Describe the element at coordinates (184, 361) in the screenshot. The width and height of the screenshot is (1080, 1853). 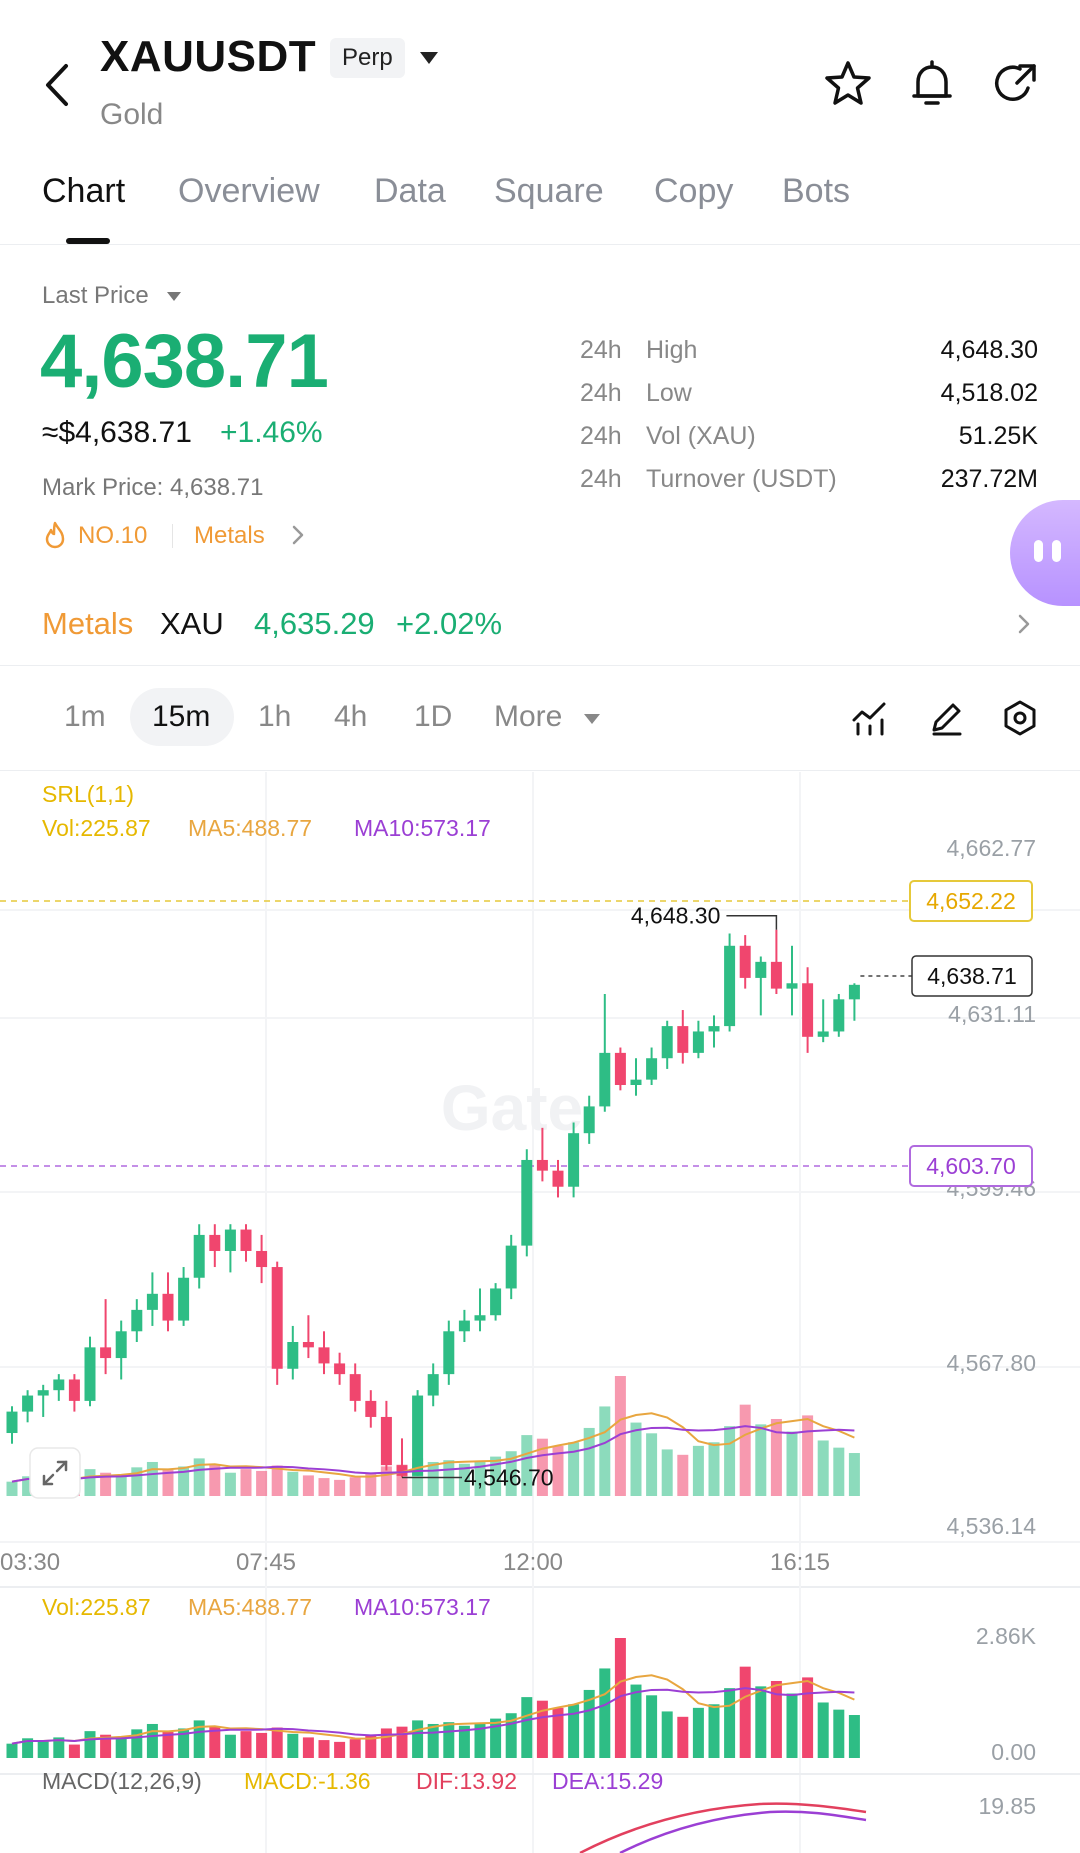
I see `last-price-value: 4,638.71` at that location.